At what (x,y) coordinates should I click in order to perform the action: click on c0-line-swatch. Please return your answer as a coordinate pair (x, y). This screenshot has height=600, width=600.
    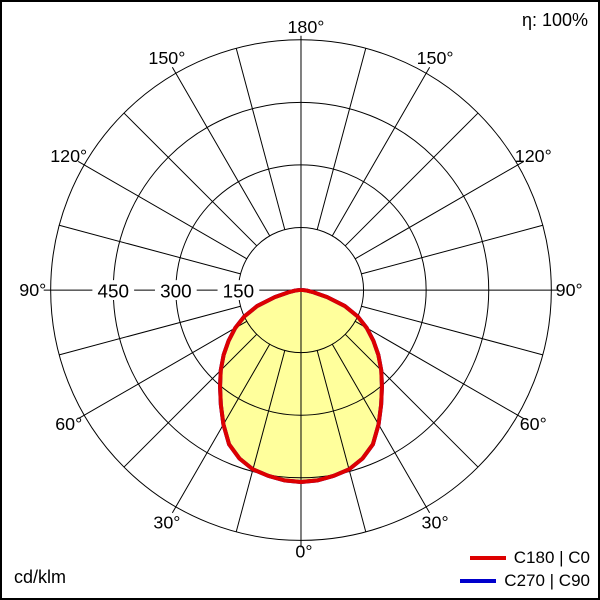
    Looking at the image, I should click on (487, 558).